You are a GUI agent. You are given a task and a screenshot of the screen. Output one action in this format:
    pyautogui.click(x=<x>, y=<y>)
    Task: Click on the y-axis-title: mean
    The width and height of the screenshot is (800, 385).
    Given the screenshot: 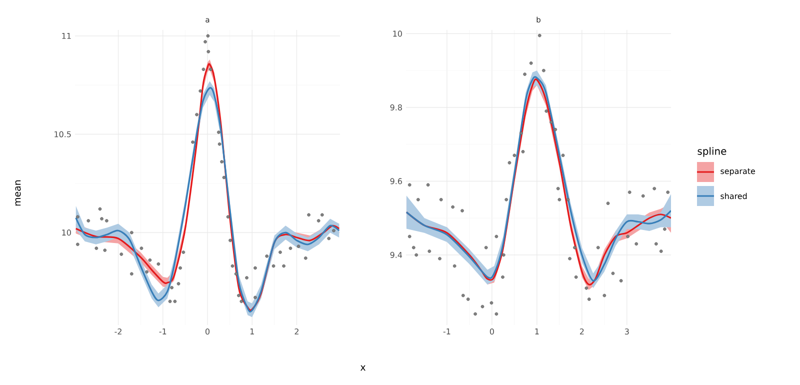 What is the action you would take?
    pyautogui.click(x=18, y=193)
    